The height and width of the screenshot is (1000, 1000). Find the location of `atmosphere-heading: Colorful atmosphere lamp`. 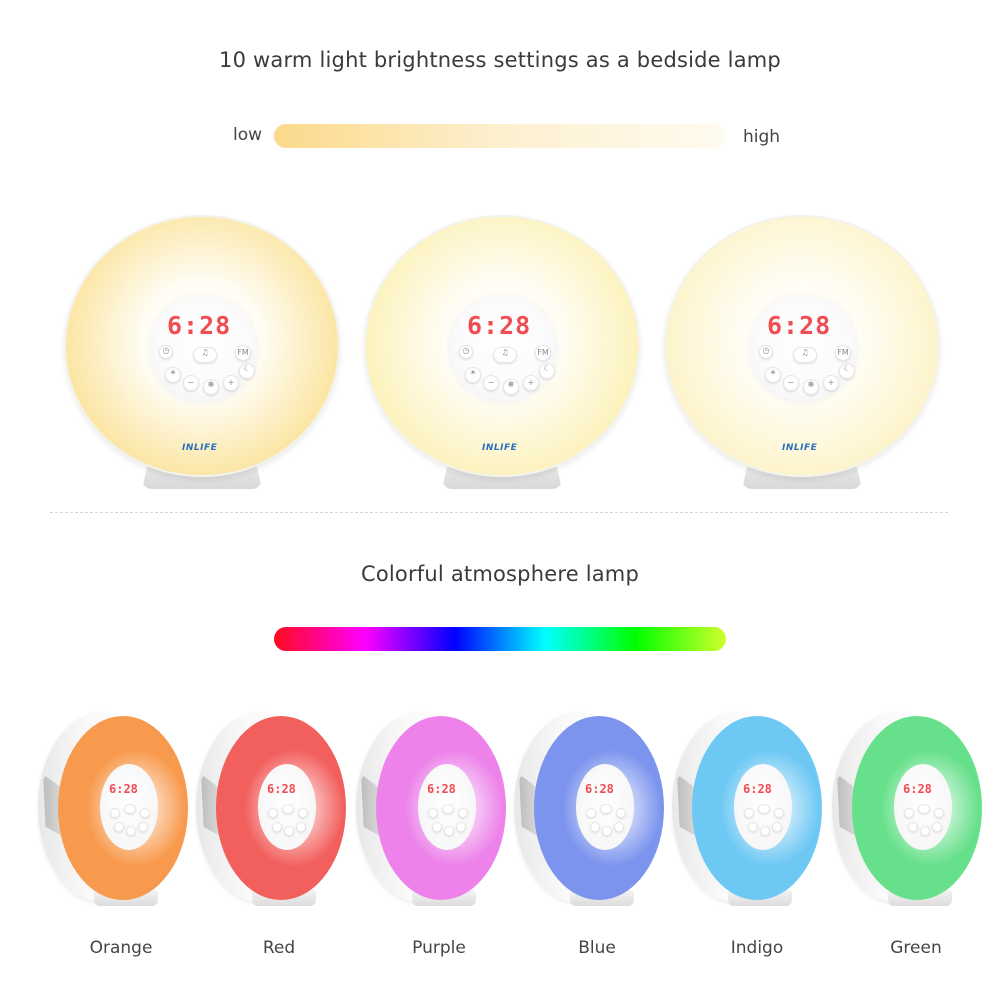

atmosphere-heading: Colorful atmosphere lamp is located at coordinates (499, 574).